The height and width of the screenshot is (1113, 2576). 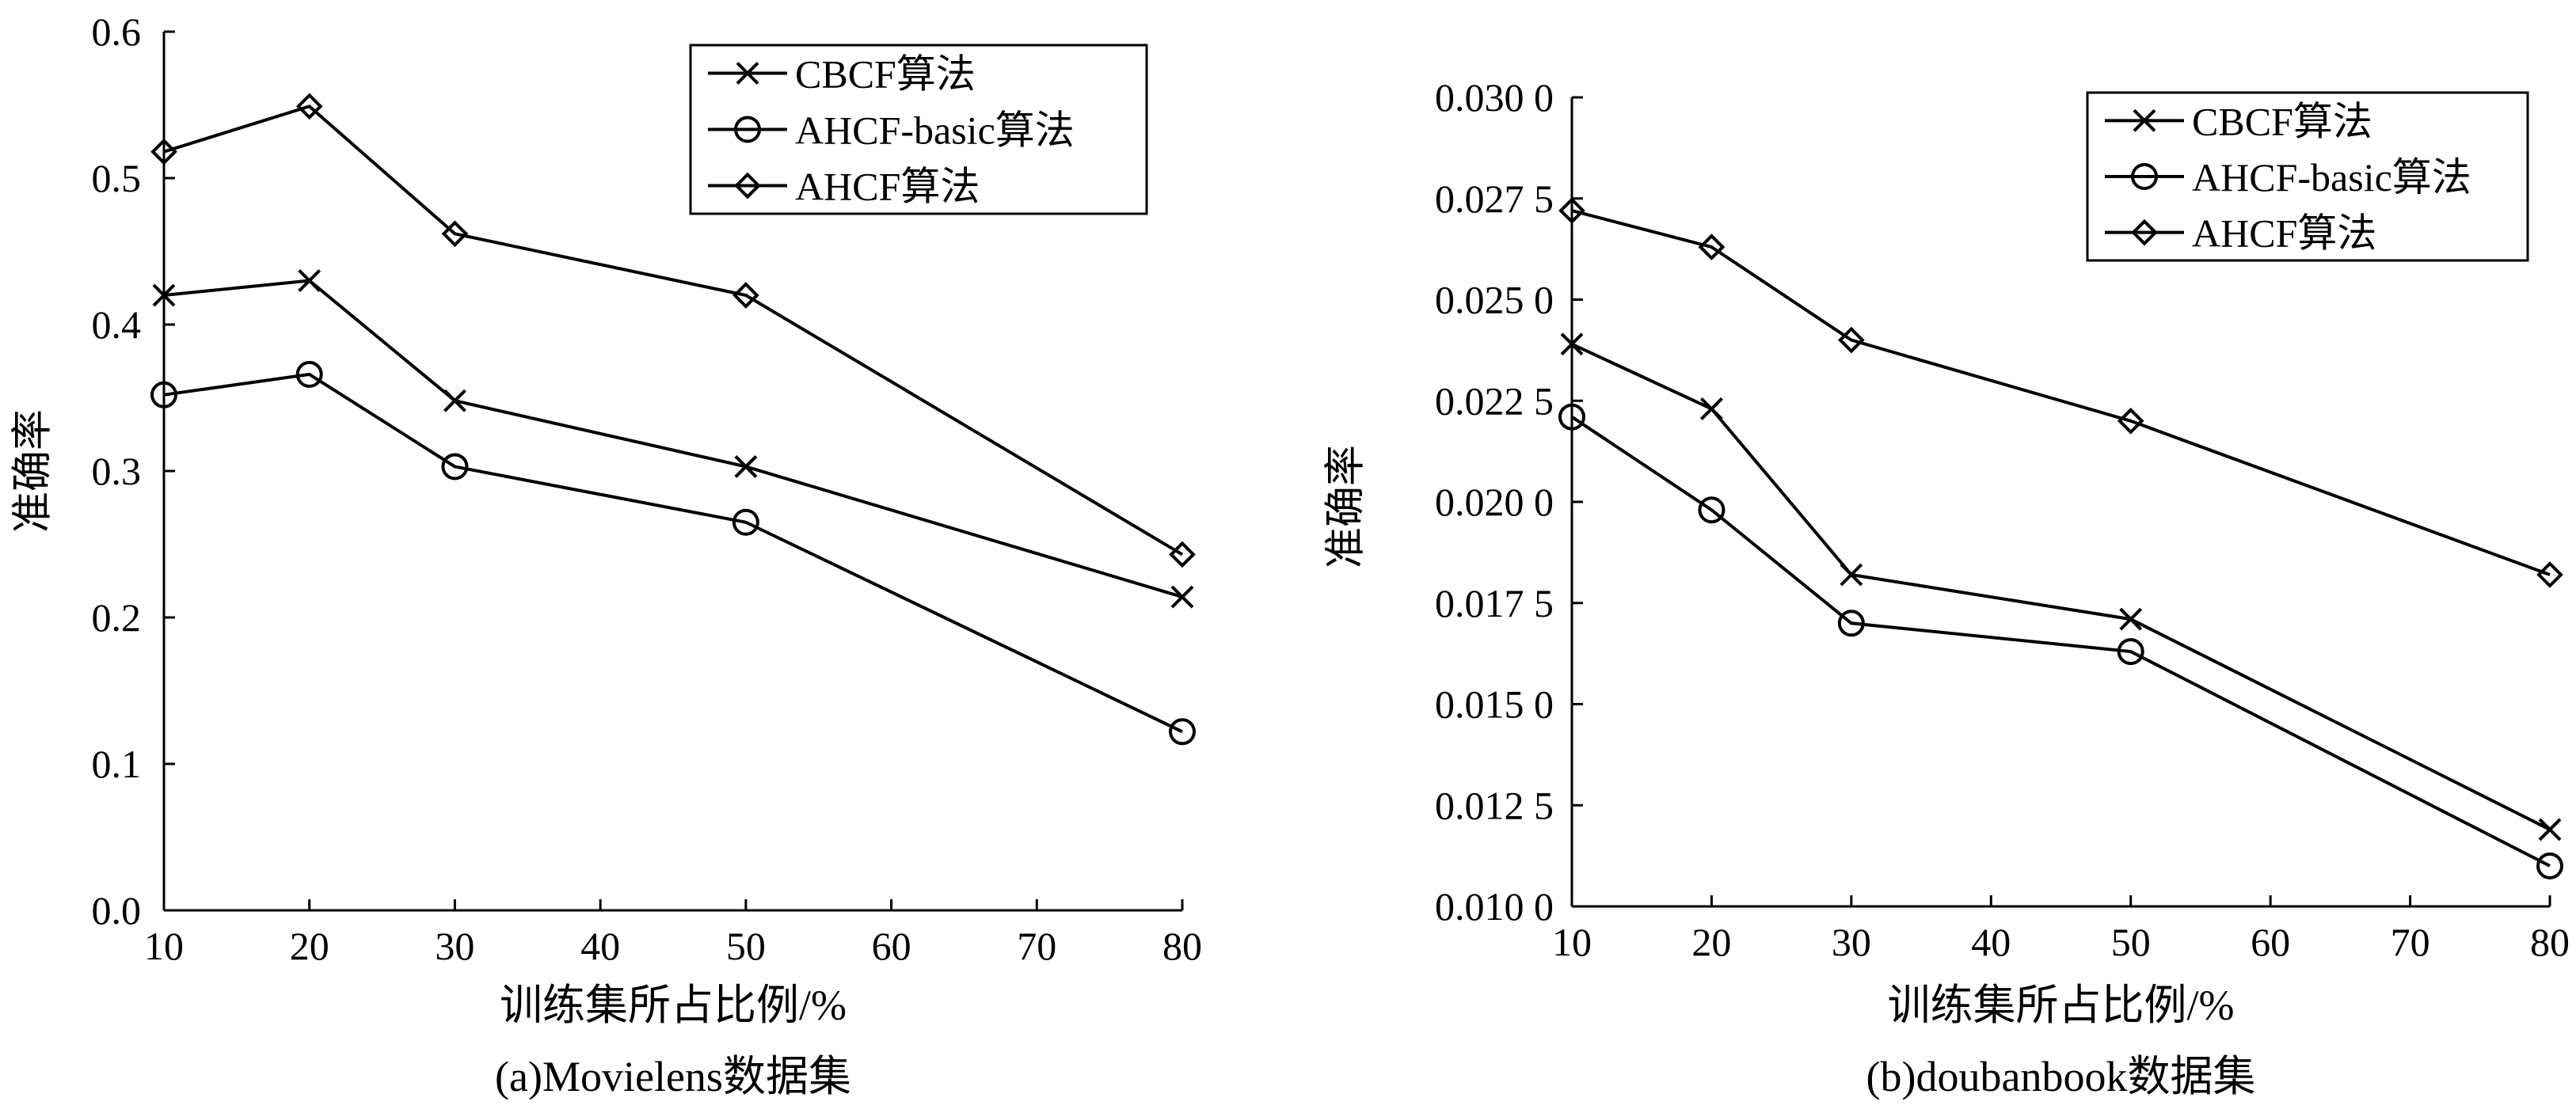 I want to click on series-line-diamond, so click(x=2061, y=392).